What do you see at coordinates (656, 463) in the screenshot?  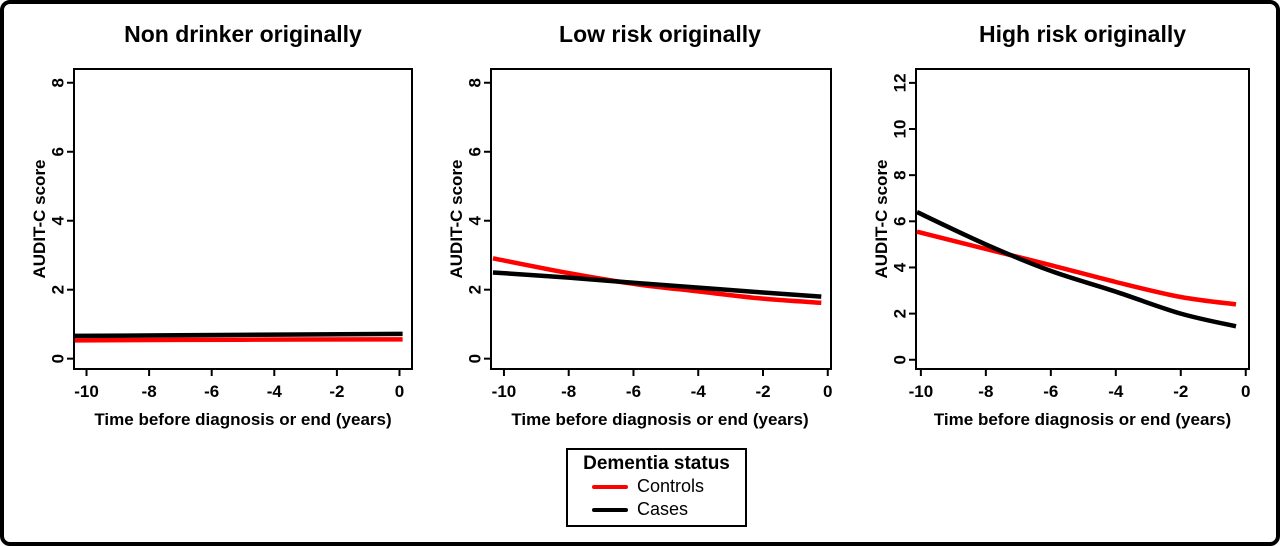 I see `legend-title: Dementia status` at bounding box center [656, 463].